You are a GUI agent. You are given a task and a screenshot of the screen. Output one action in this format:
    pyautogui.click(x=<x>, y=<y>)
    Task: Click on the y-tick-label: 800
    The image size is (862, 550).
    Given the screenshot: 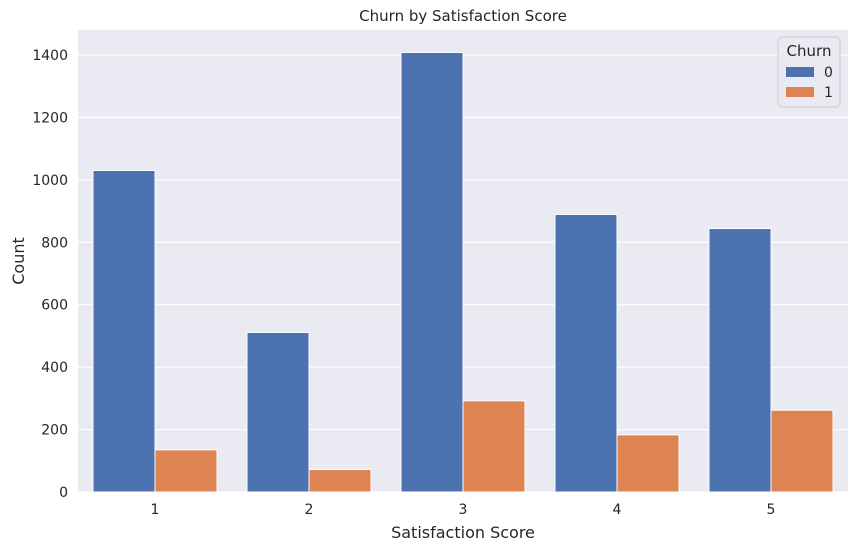 What is the action you would take?
    pyautogui.click(x=54, y=243)
    